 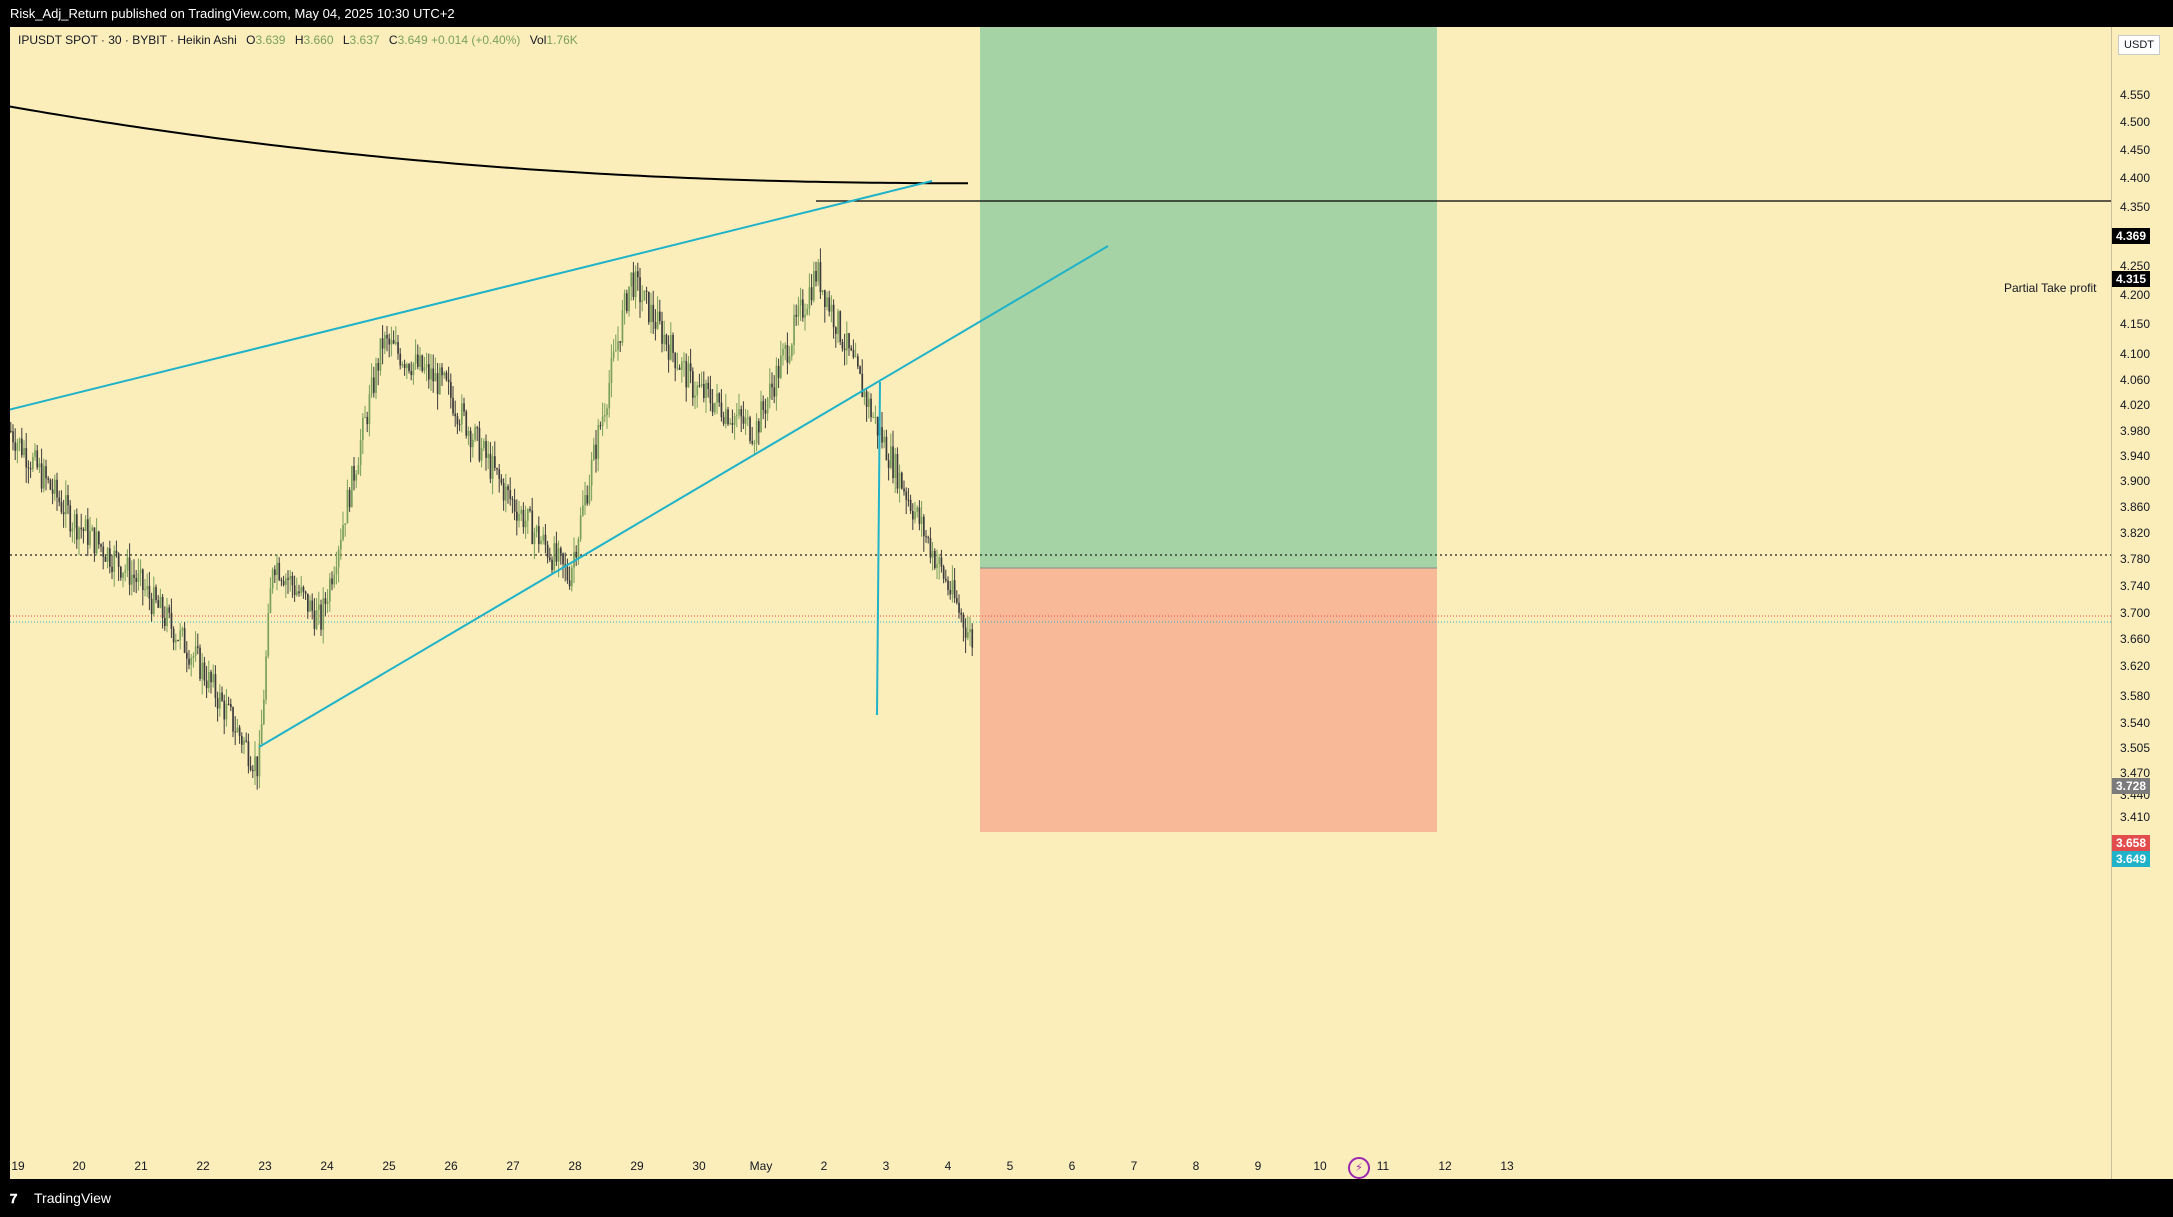 What do you see at coordinates (1196, 1166) in the screenshot?
I see `time-tick: 8` at bounding box center [1196, 1166].